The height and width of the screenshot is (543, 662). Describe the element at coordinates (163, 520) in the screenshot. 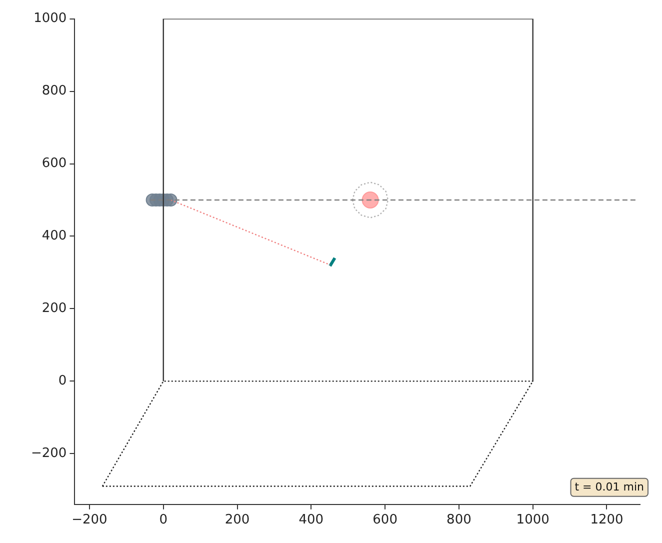

I see `x-tick-label: 0` at that location.